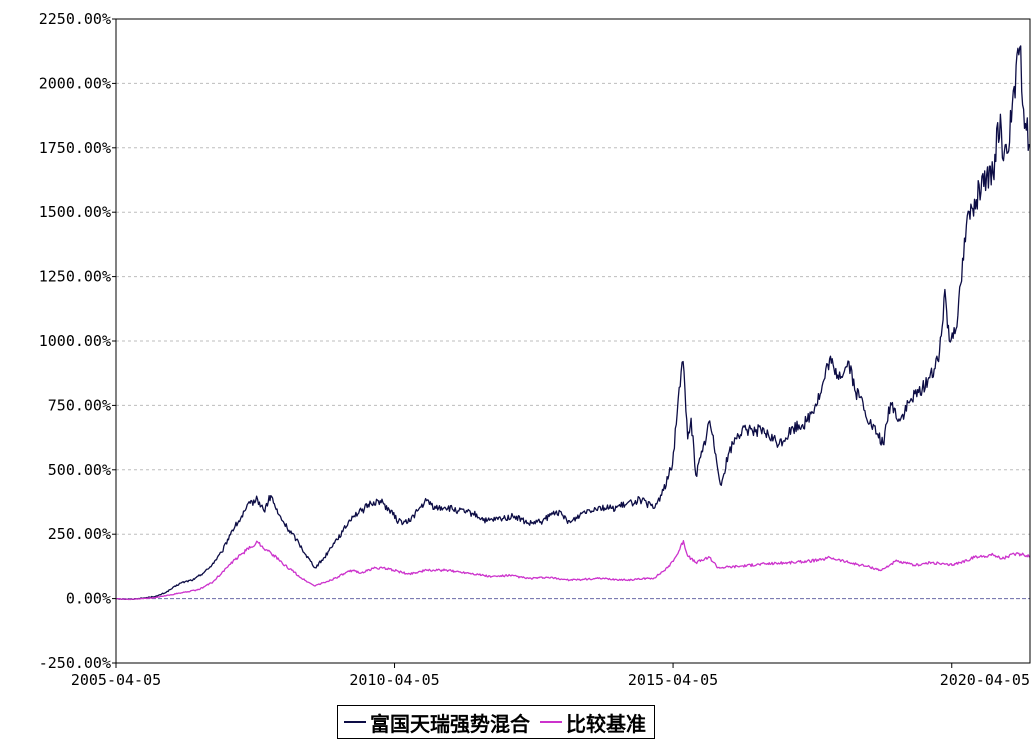 The width and height of the screenshot is (1034, 743). Describe the element at coordinates (985, 680) in the screenshot. I see `x-tick-label: 2020-04-05` at that location.